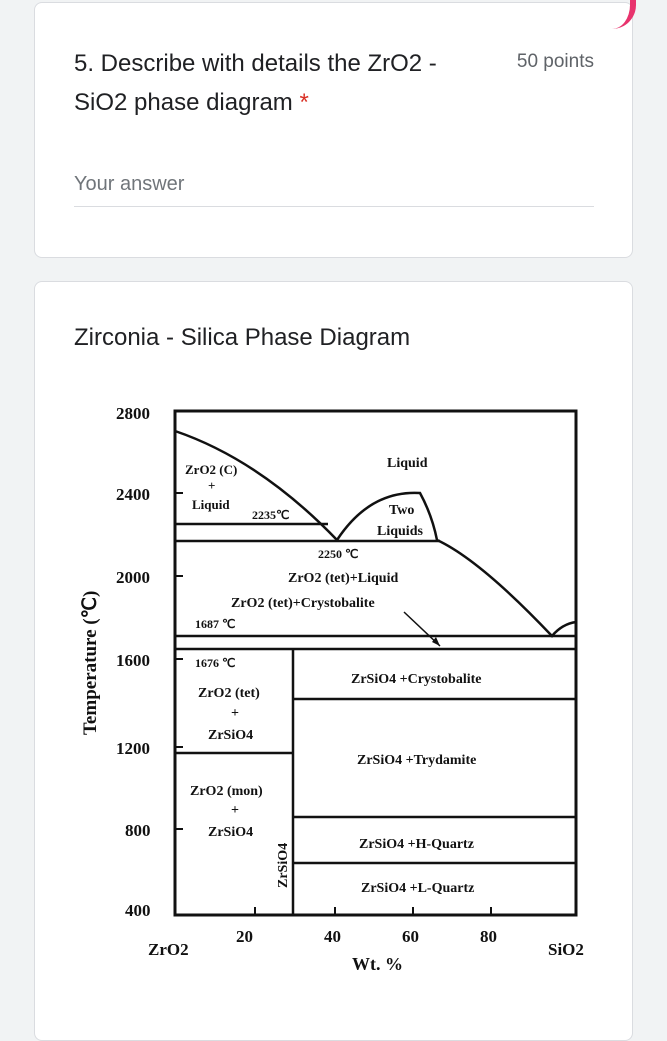 Image resolution: width=667 pixels, height=1041 pixels. I want to click on x-axis-label: Wt. %, so click(377, 964).